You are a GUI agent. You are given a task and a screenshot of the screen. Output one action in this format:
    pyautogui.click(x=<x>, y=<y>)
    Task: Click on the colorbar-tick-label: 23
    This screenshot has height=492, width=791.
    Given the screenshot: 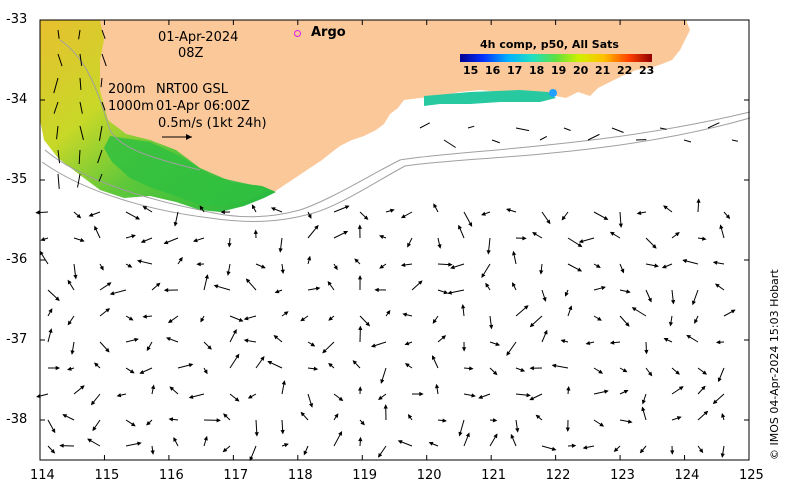 What is the action you would take?
    pyautogui.click(x=647, y=70)
    